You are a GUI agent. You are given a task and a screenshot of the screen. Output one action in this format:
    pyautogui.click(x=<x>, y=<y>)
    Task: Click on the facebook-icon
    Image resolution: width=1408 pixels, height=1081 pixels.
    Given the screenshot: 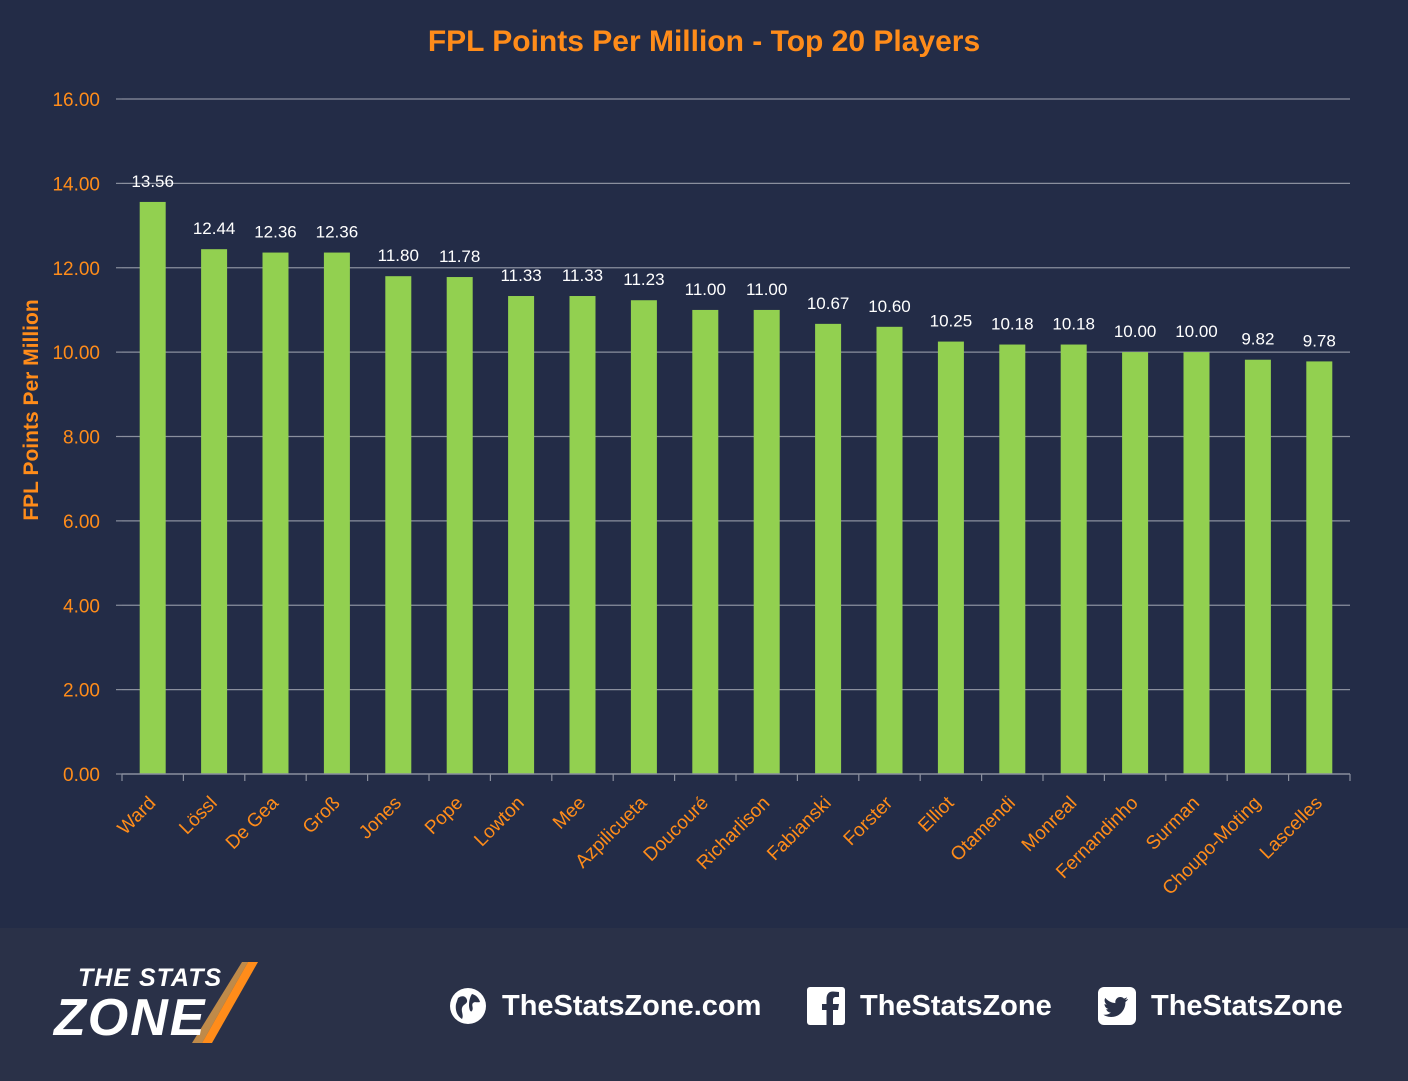 What is the action you would take?
    pyautogui.click(x=826, y=1006)
    